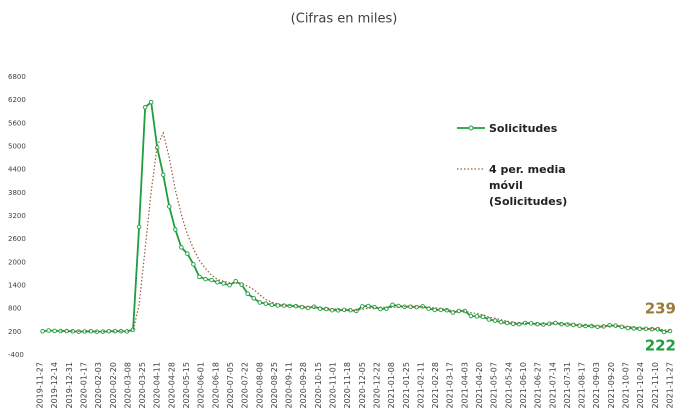 The height and width of the screenshot is (411, 689). What do you see at coordinates (171, 385) in the screenshot?
I see `x-tick-label: 2020-04-28` at bounding box center [171, 385].